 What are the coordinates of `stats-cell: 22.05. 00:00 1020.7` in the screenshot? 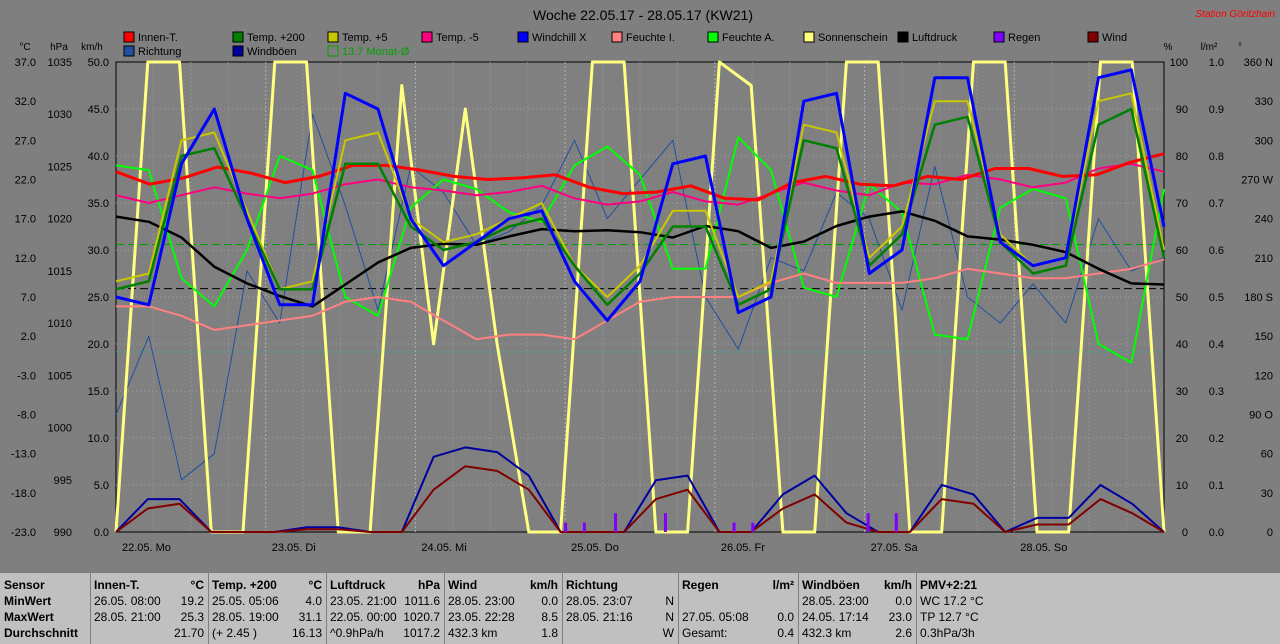 It's located at (385, 617).